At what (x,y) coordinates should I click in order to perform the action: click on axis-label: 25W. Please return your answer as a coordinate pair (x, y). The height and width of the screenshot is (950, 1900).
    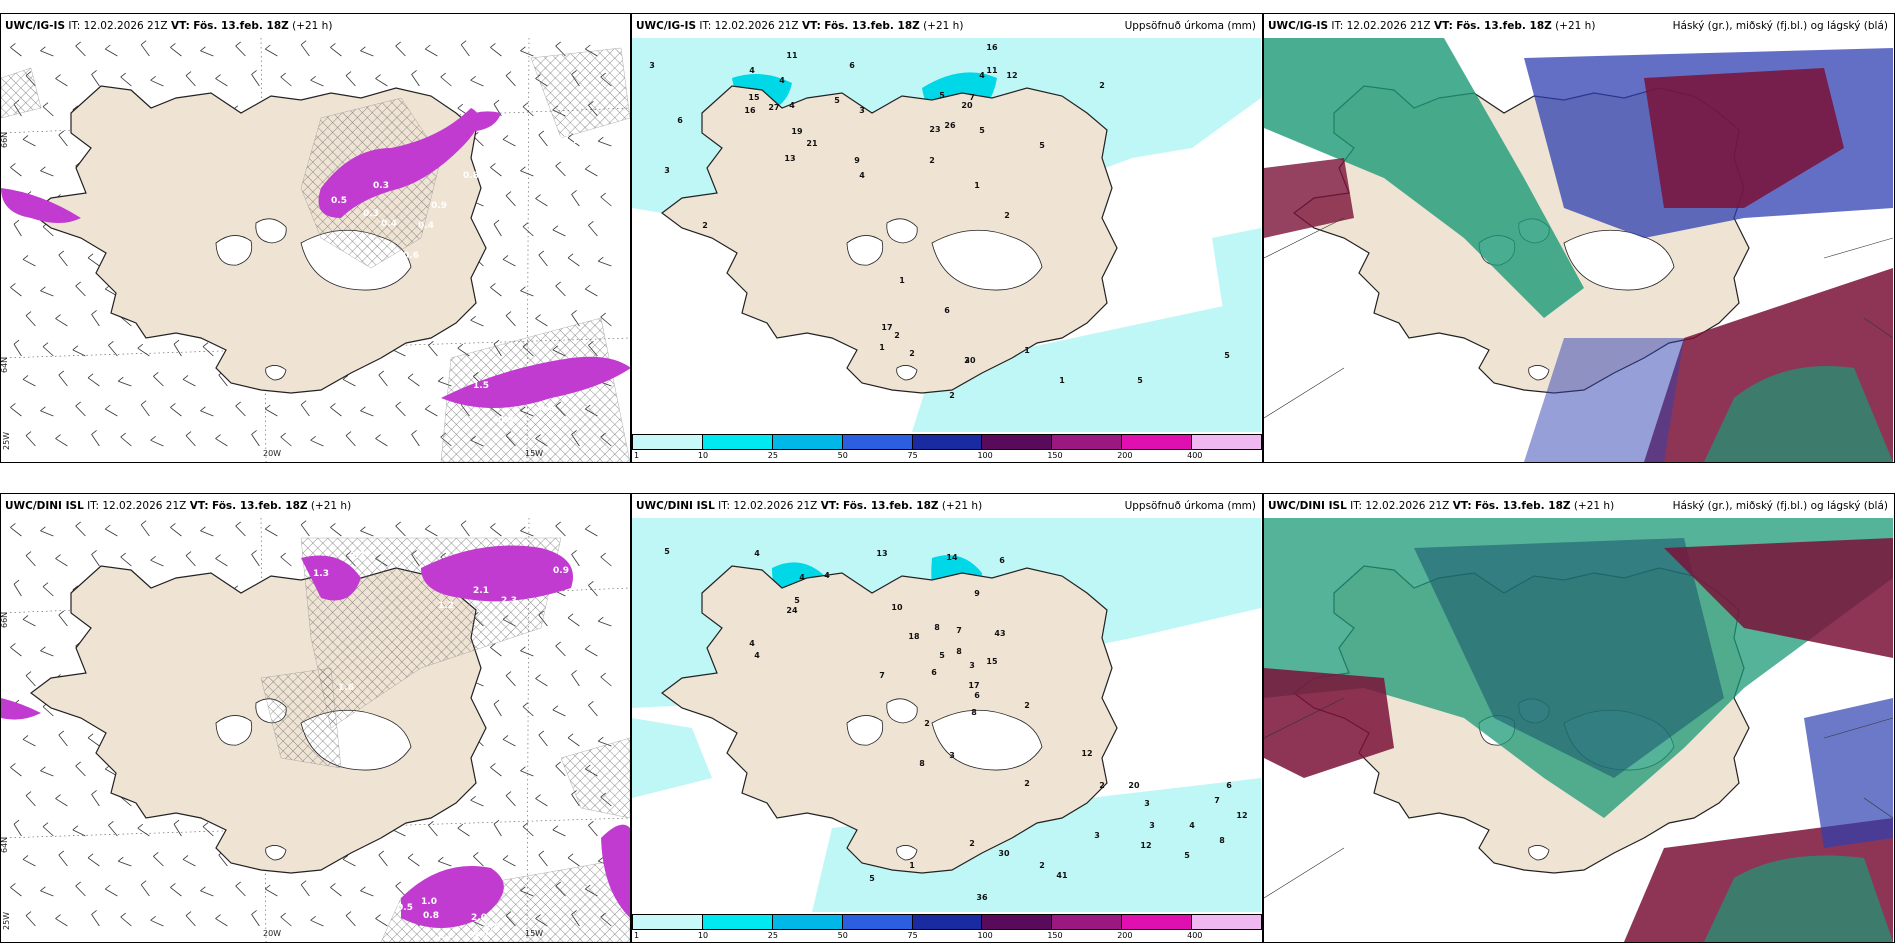
    Looking at the image, I should click on (6, 921).